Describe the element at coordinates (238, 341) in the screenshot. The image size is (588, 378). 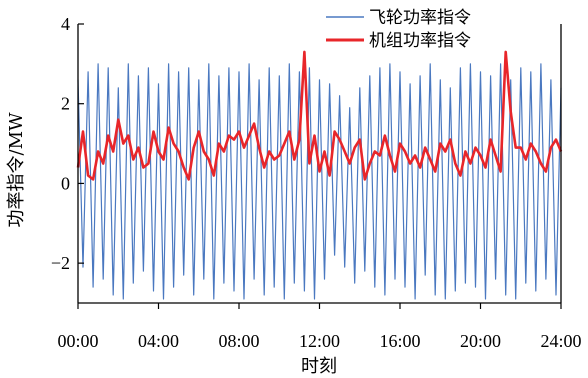
I see `x-tick-label: 08:00` at that location.